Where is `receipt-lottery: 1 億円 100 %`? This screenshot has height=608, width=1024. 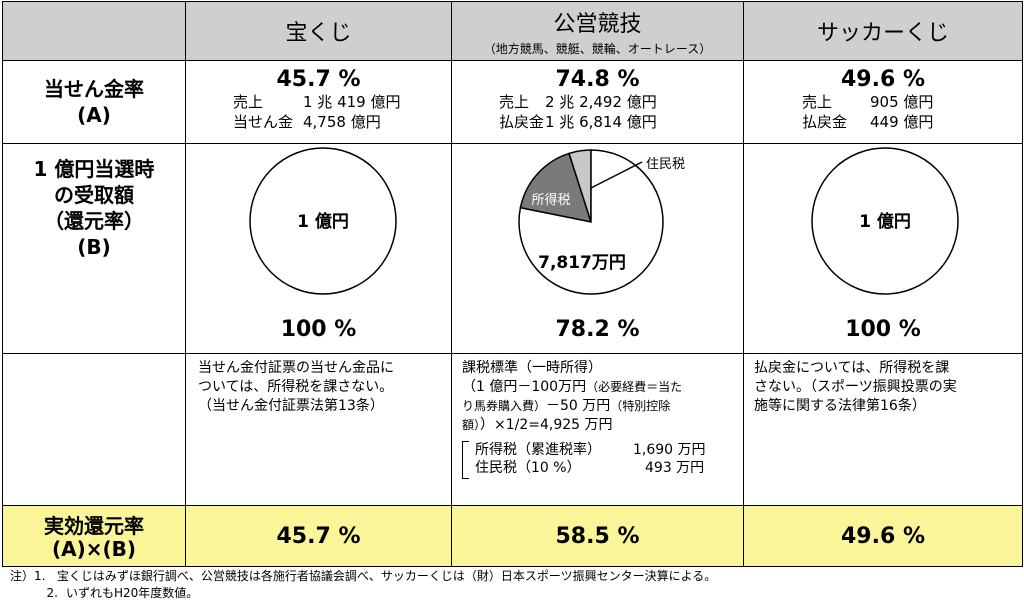
receipt-lottery: 1 億円 100 % is located at coordinates (318, 248).